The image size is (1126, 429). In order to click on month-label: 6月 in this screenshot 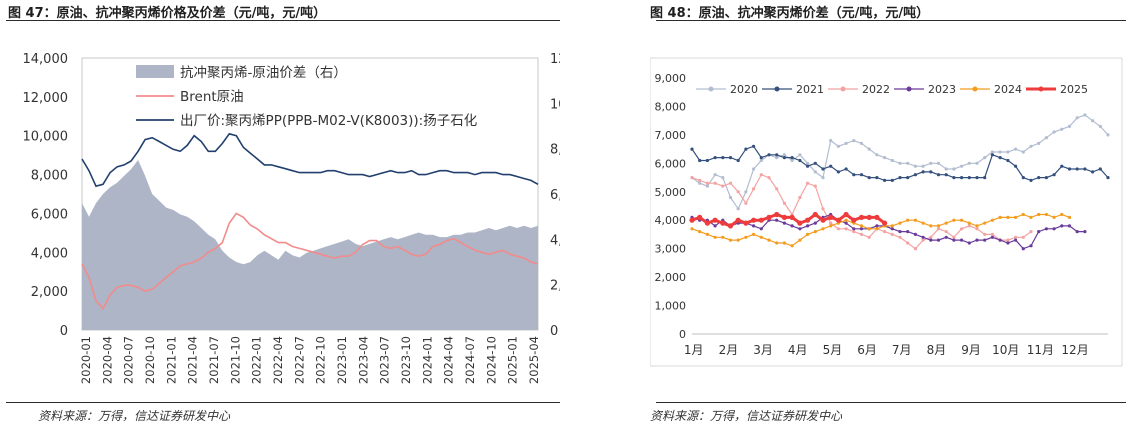, I will do `click(867, 350)`.